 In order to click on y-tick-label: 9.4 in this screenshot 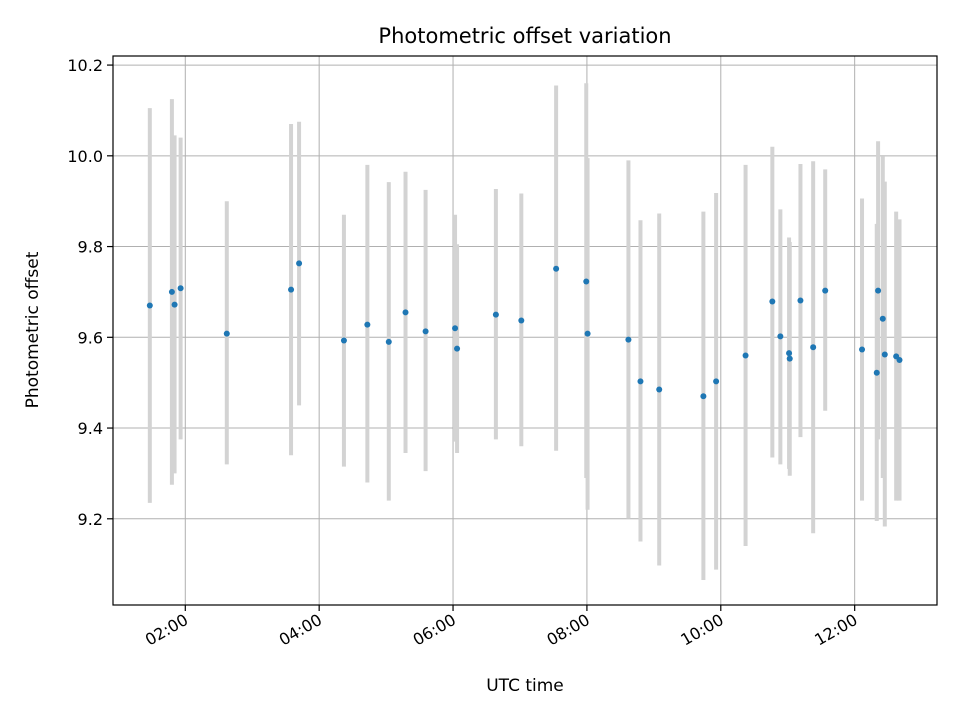, I will do `click(90, 428)`.